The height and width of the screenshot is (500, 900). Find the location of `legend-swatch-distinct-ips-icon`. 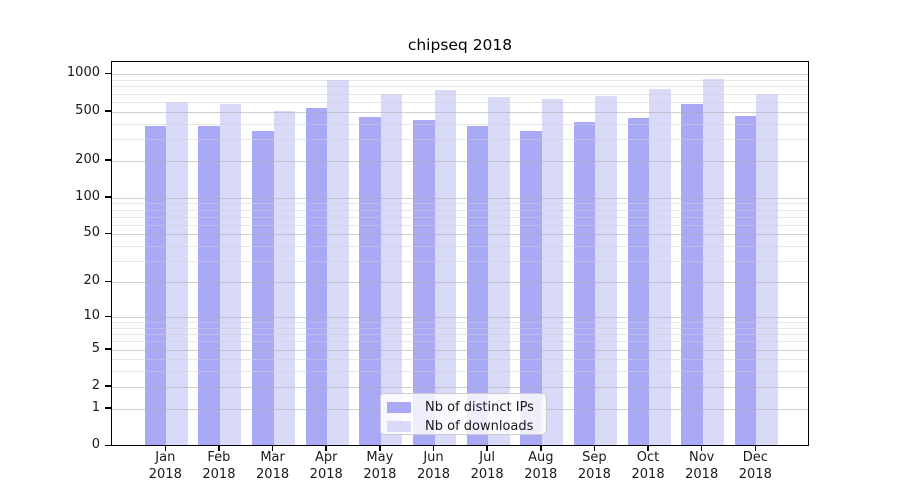

legend-swatch-distinct-ips-icon is located at coordinates (399, 407).